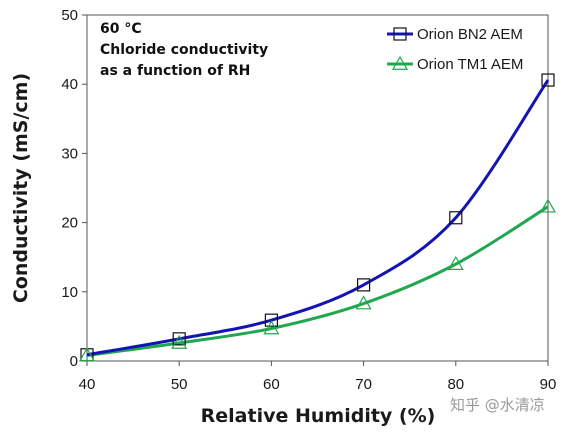 This screenshot has width=576, height=432. What do you see at coordinates (470, 64) in the screenshot?
I see `legend-label-orion-tm1-aem: Orion TM1 AEM` at bounding box center [470, 64].